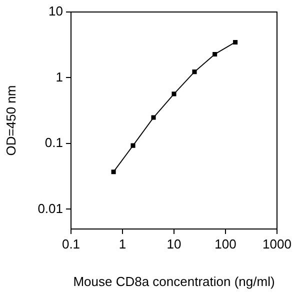 The height and width of the screenshot is (298, 301). Describe the element at coordinates (174, 244) in the screenshot. I see `x-tick-label: 10` at that location.